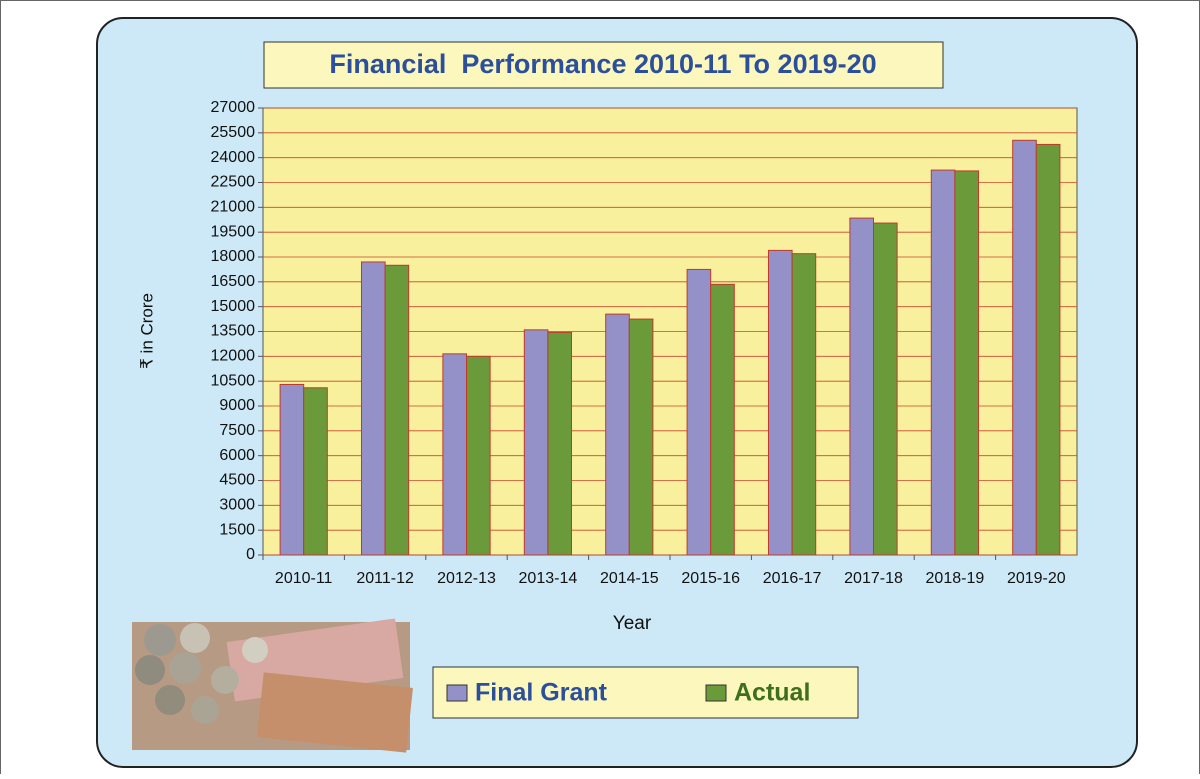 This screenshot has width=1200, height=779. I want to click on x-tick-label: 2017-18, so click(873, 578).